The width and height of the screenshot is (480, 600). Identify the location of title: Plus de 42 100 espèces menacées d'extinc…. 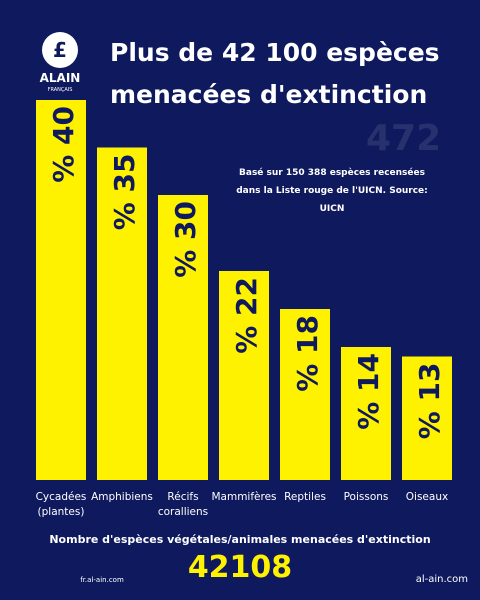
(275, 74).